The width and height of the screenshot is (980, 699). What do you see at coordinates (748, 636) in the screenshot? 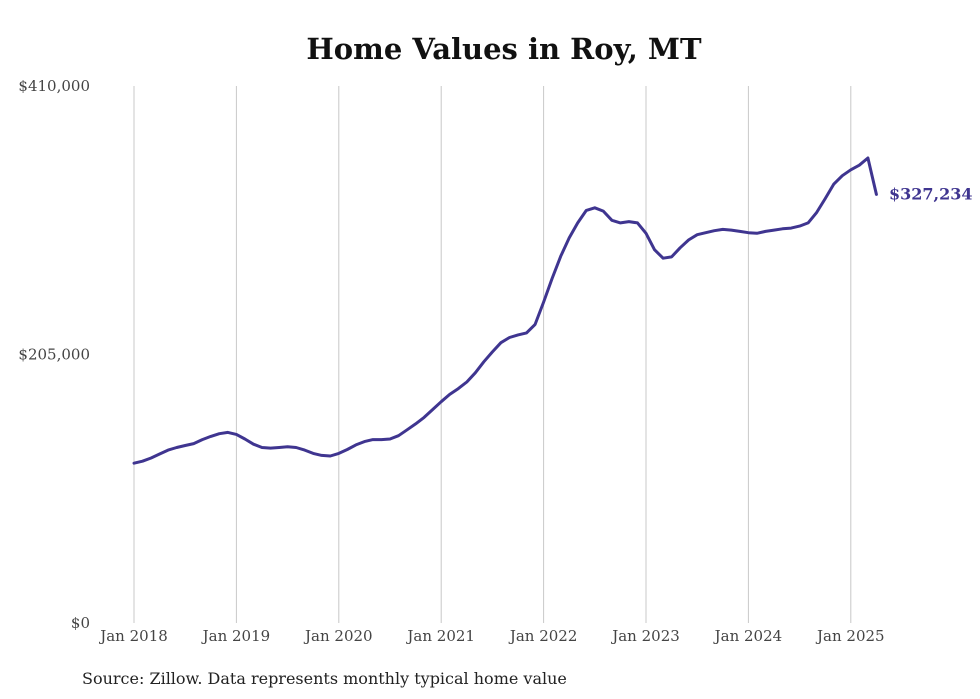
I see `x-tick-label: Jan 2024` at bounding box center [748, 636].